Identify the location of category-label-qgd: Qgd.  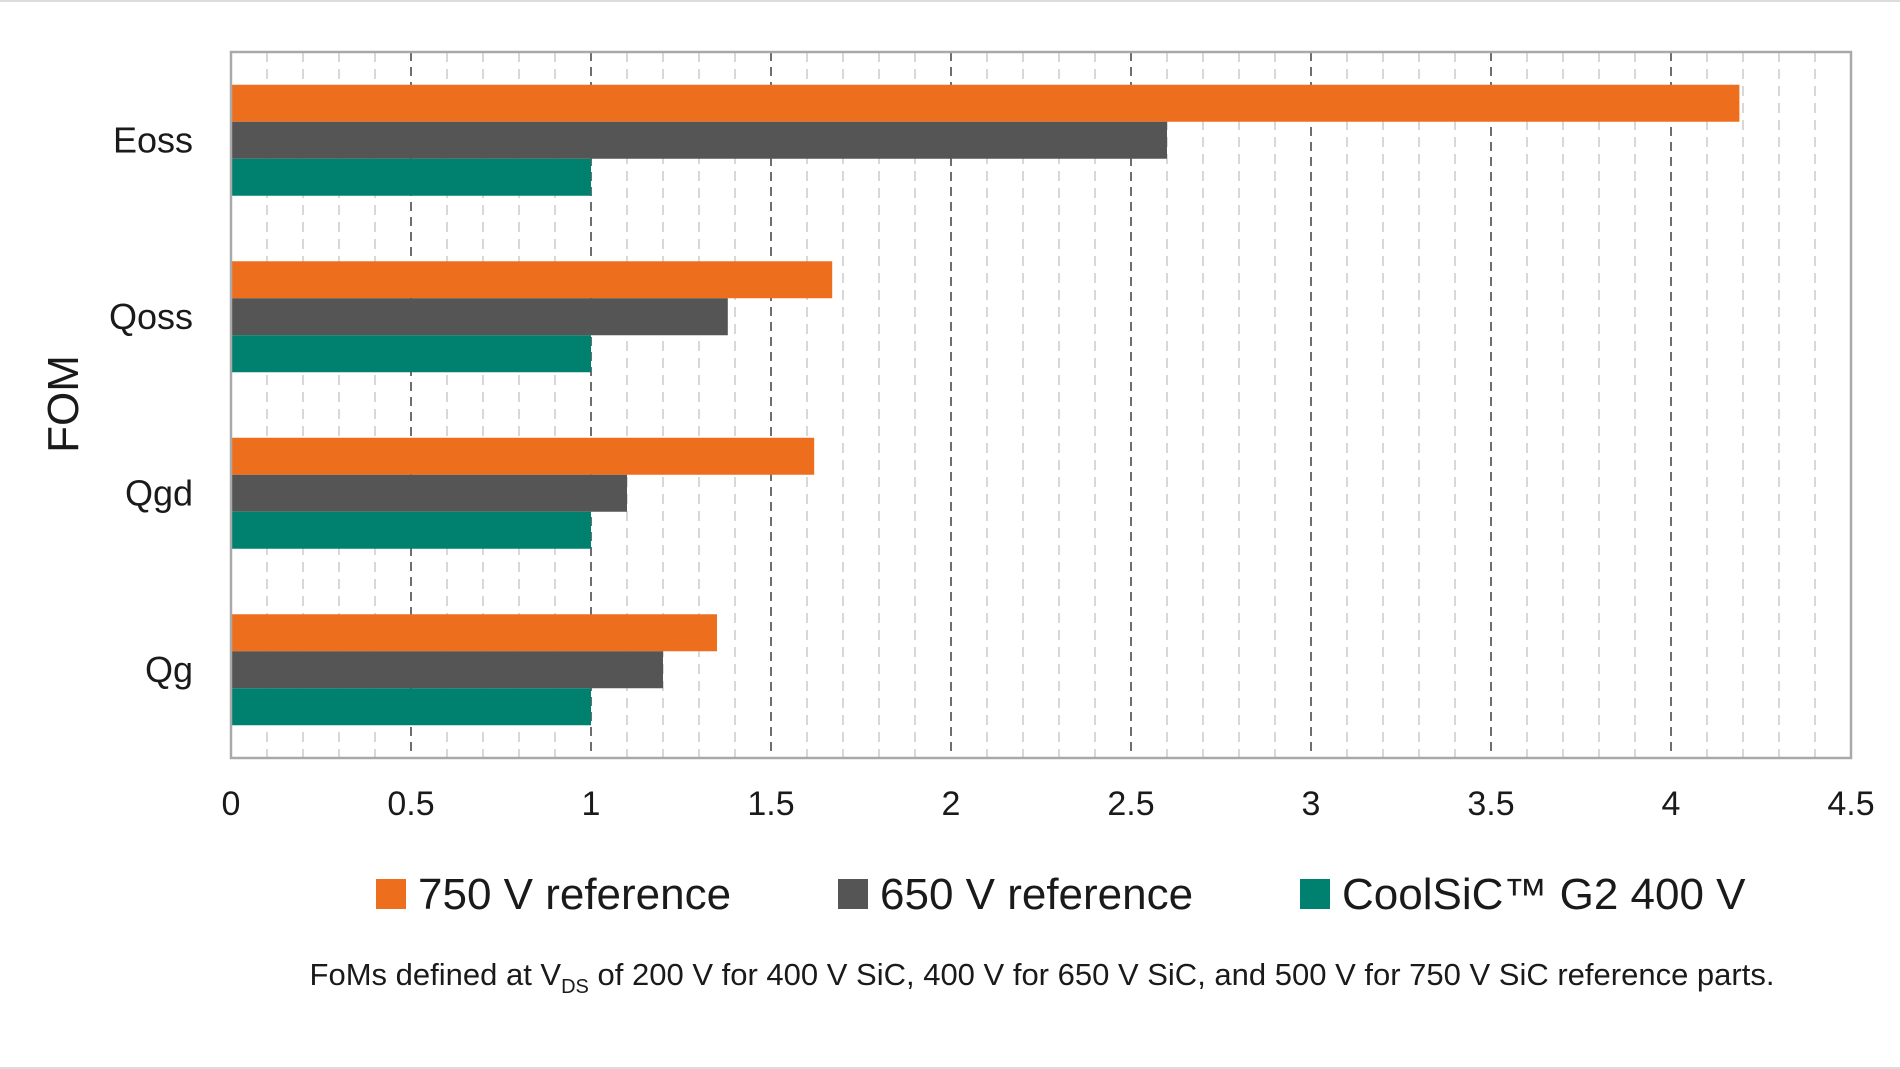
(159, 492).